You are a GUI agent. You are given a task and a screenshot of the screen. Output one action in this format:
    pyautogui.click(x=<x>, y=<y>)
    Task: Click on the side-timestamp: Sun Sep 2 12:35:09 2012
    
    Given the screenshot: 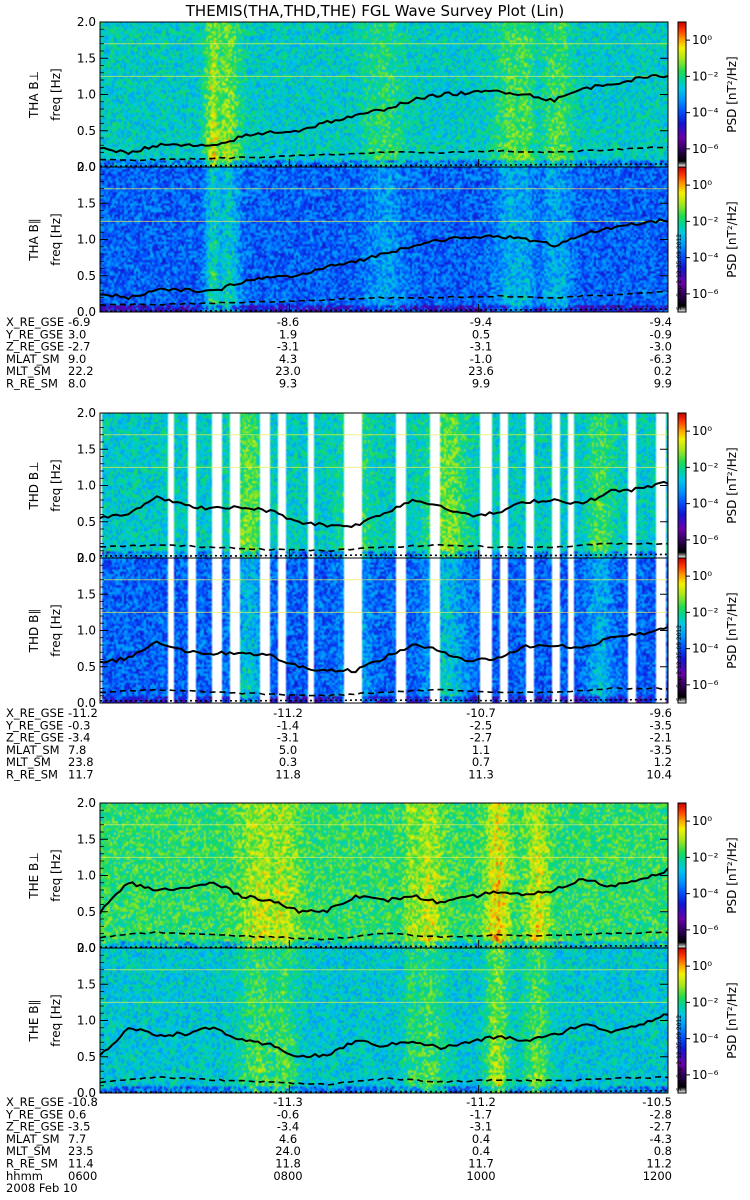 What is the action you would take?
    pyautogui.click(x=679, y=663)
    